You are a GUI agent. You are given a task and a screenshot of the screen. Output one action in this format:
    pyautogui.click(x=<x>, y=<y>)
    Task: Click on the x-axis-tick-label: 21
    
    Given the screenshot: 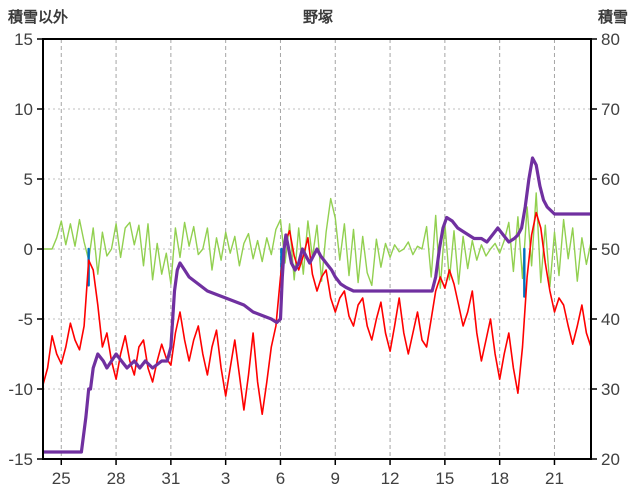 What is the action you would take?
    pyautogui.click(x=554, y=478)
    